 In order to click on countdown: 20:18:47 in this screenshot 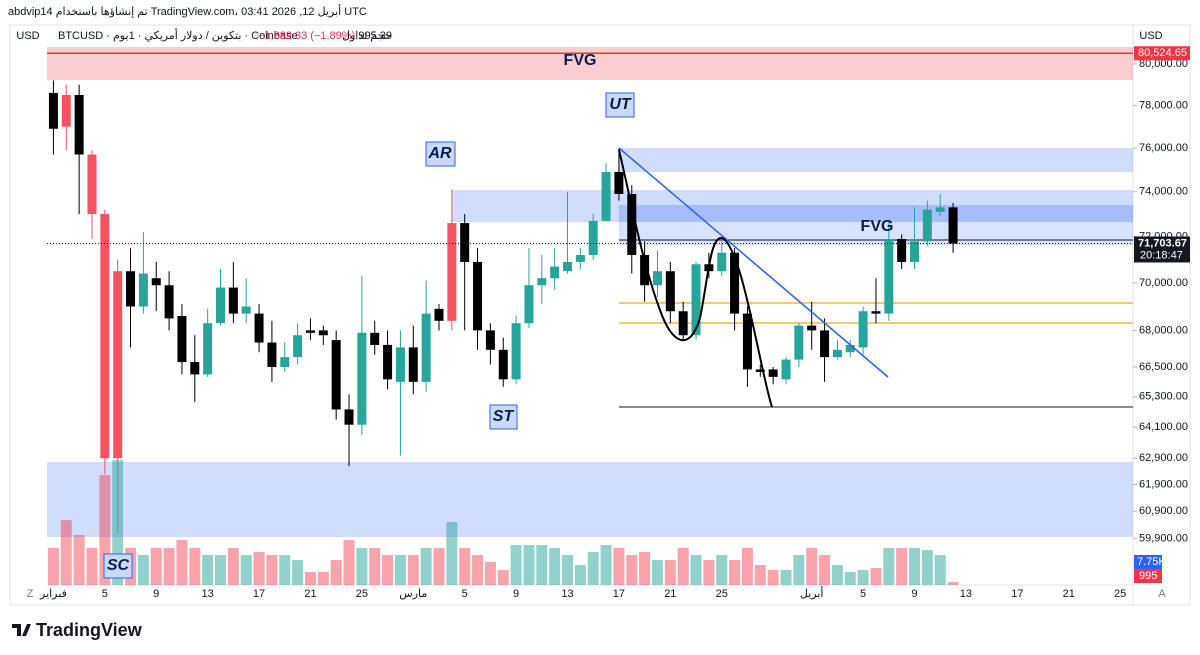, I will do `click(1161, 255)`.